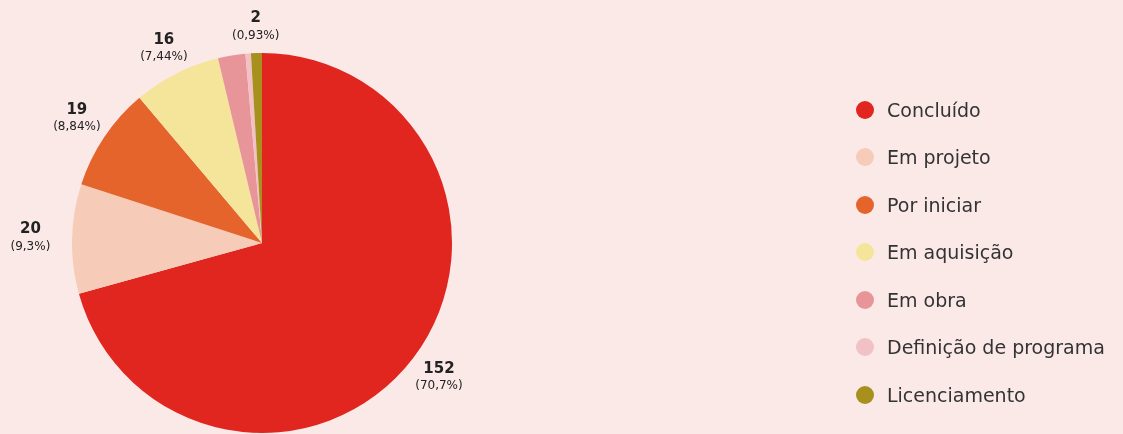 Image resolution: width=1123 pixels, height=434 pixels. Describe the element at coordinates (934, 204) in the screenshot. I see `legend-label: Por iniciar` at that location.